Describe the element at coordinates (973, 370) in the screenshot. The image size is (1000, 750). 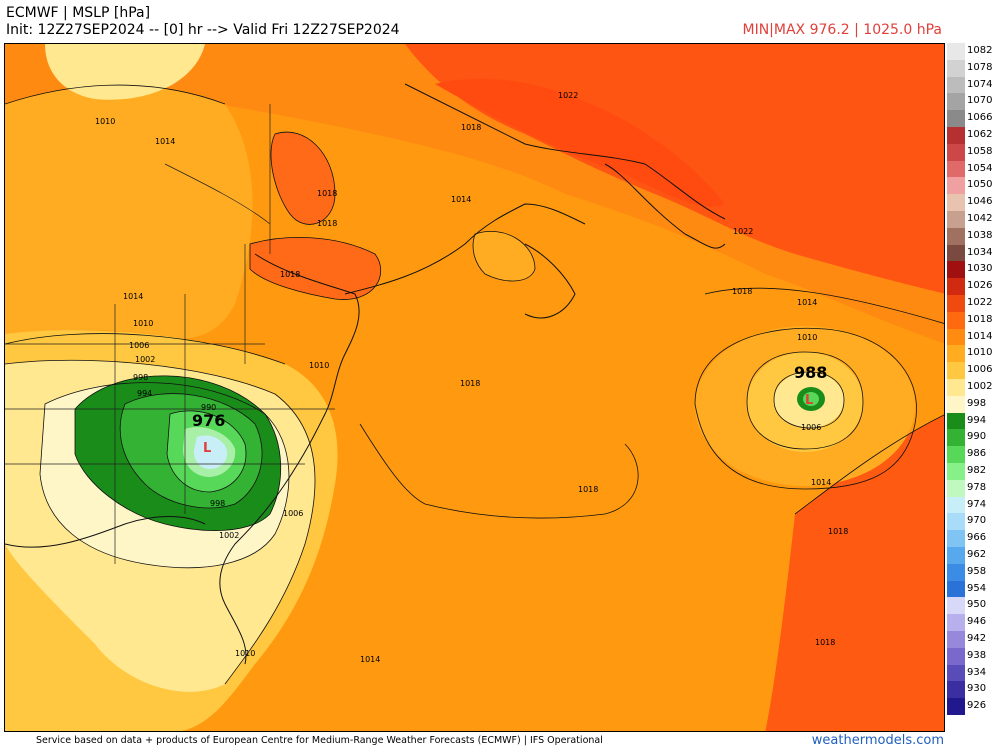
I see `legend-entry: 1006` at that location.